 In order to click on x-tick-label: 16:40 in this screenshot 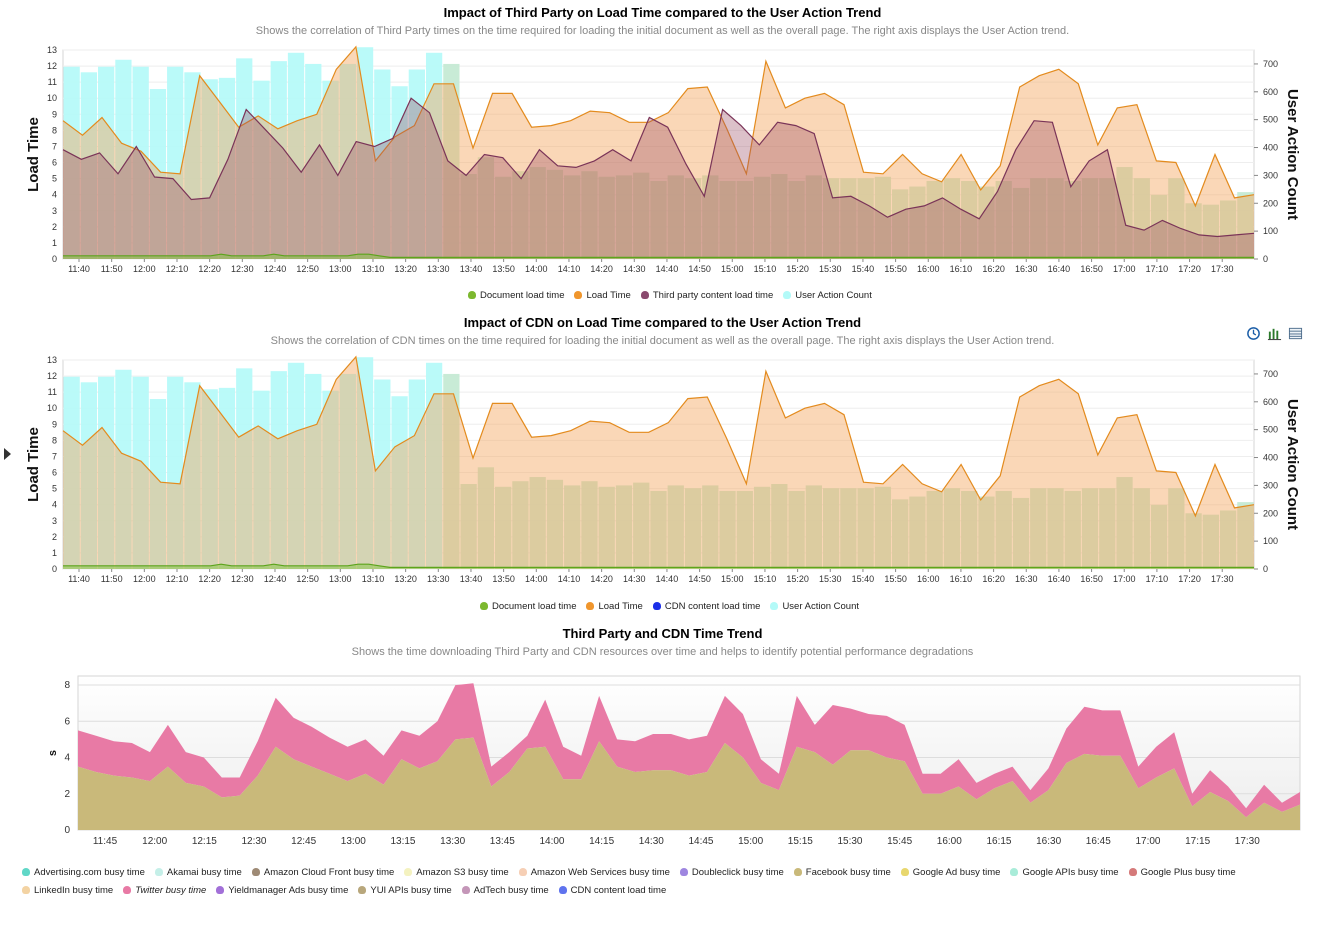, I will do `click(1059, 269)`.